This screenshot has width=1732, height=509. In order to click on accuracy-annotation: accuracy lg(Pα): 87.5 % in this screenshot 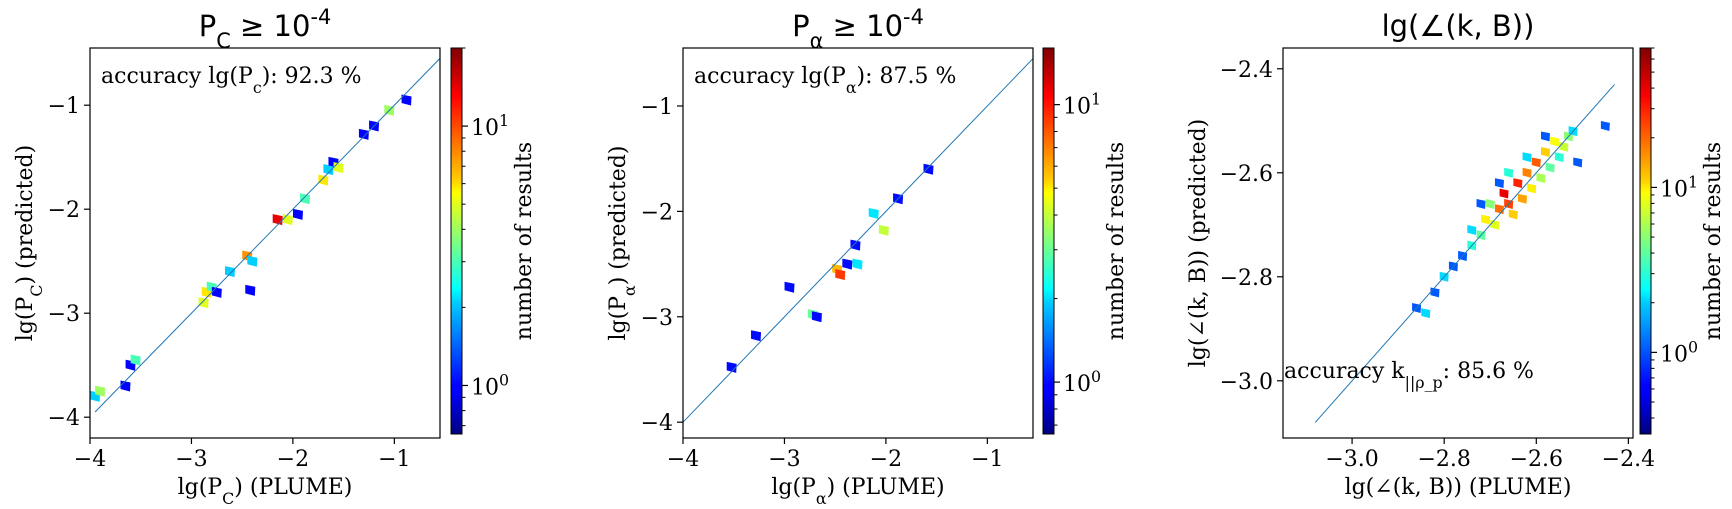, I will do `click(825, 80)`.